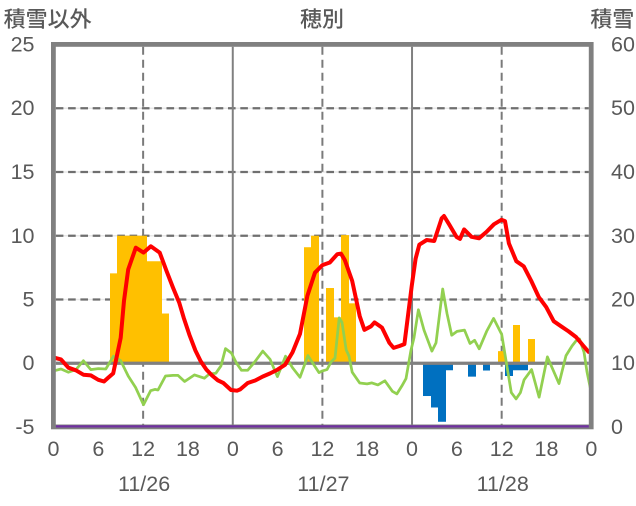 The image size is (636, 506). I want to click on svg-text: 25, so click(23, 45).